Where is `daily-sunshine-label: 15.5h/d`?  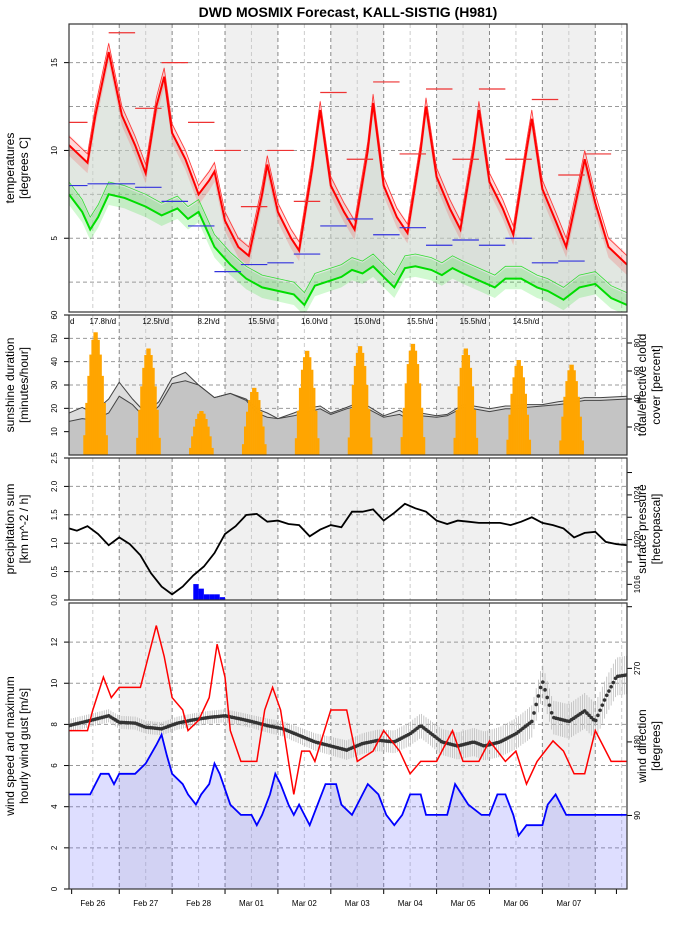 daily-sunshine-label: 15.5h/d is located at coordinates (473, 321).